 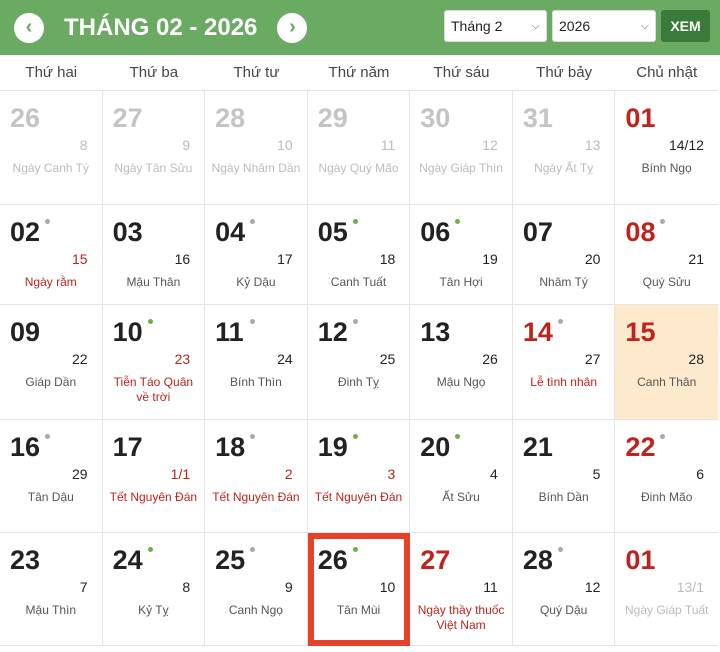 I want to click on lunar-day: 14/12, so click(x=686, y=145).